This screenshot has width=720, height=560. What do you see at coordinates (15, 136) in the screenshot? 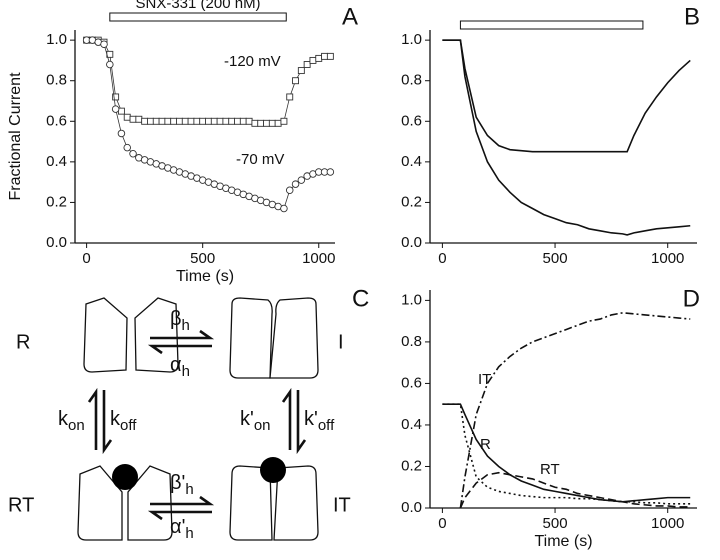
I see `y-axis-label: Fractional Current` at bounding box center [15, 136].